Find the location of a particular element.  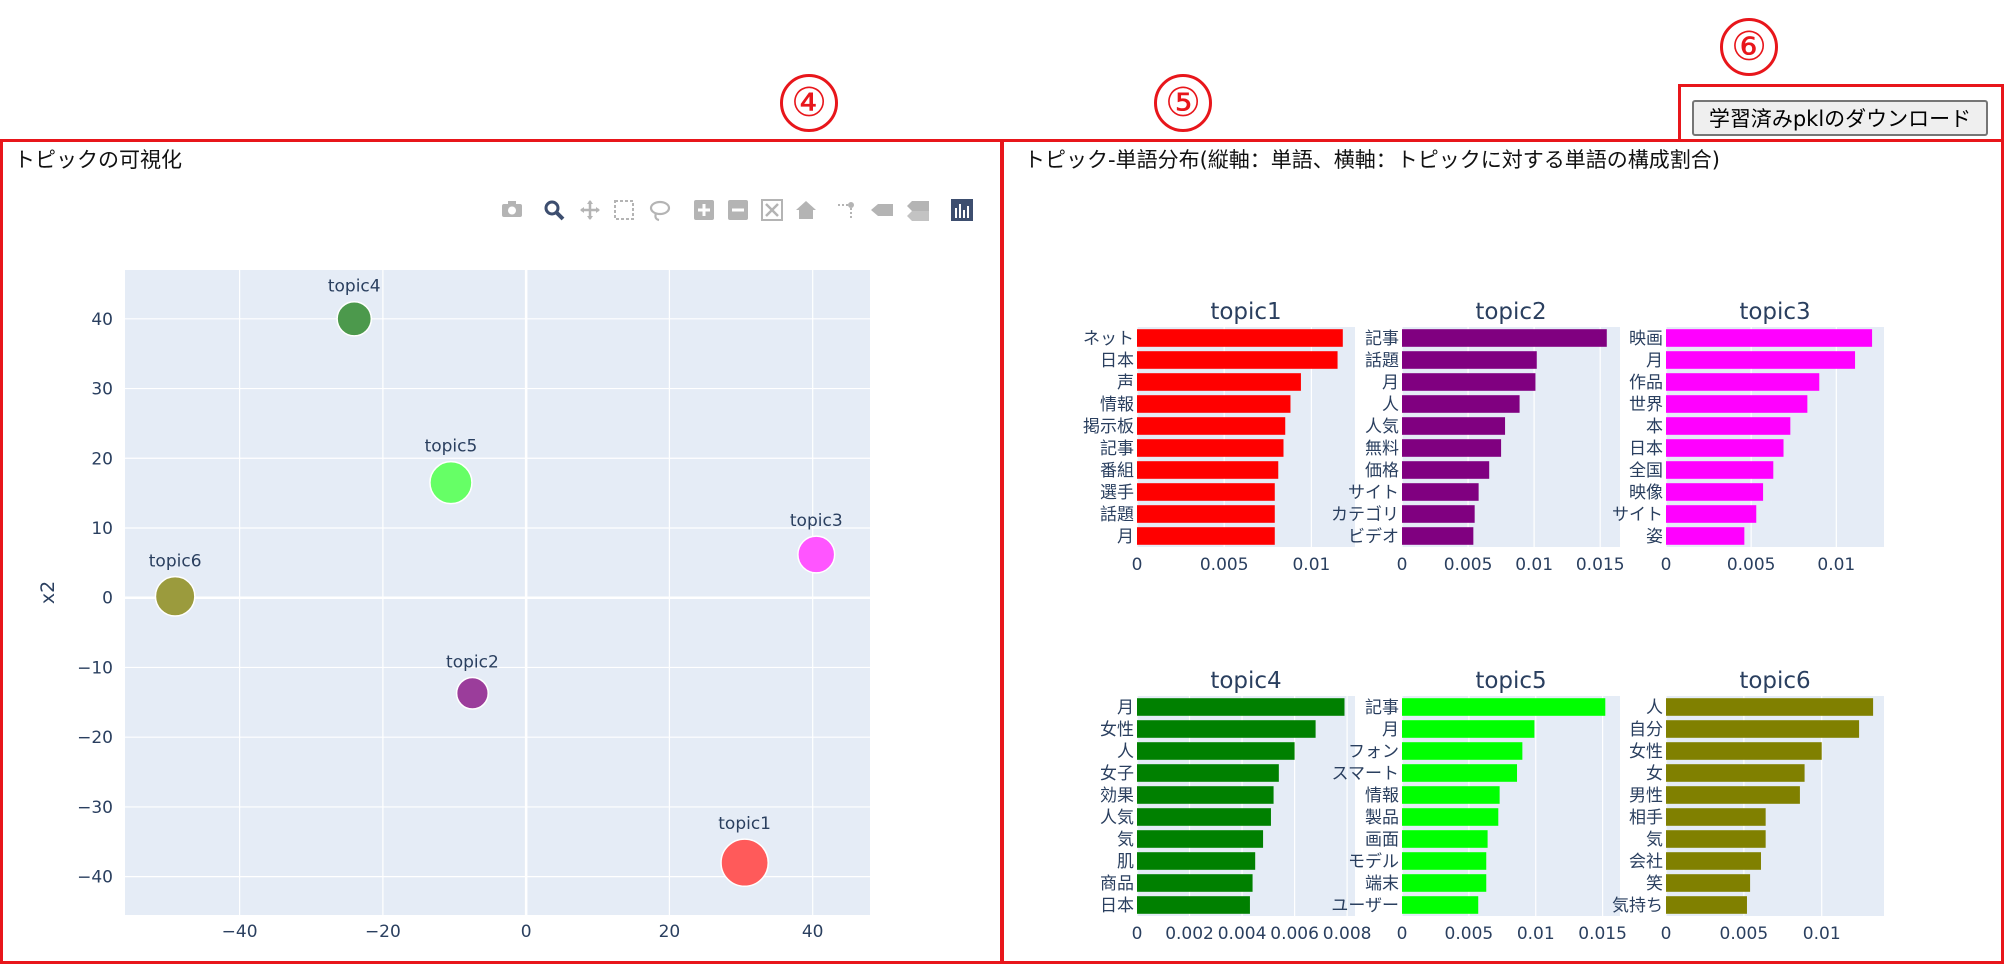

box-select-icon is located at coordinates (624, 210).